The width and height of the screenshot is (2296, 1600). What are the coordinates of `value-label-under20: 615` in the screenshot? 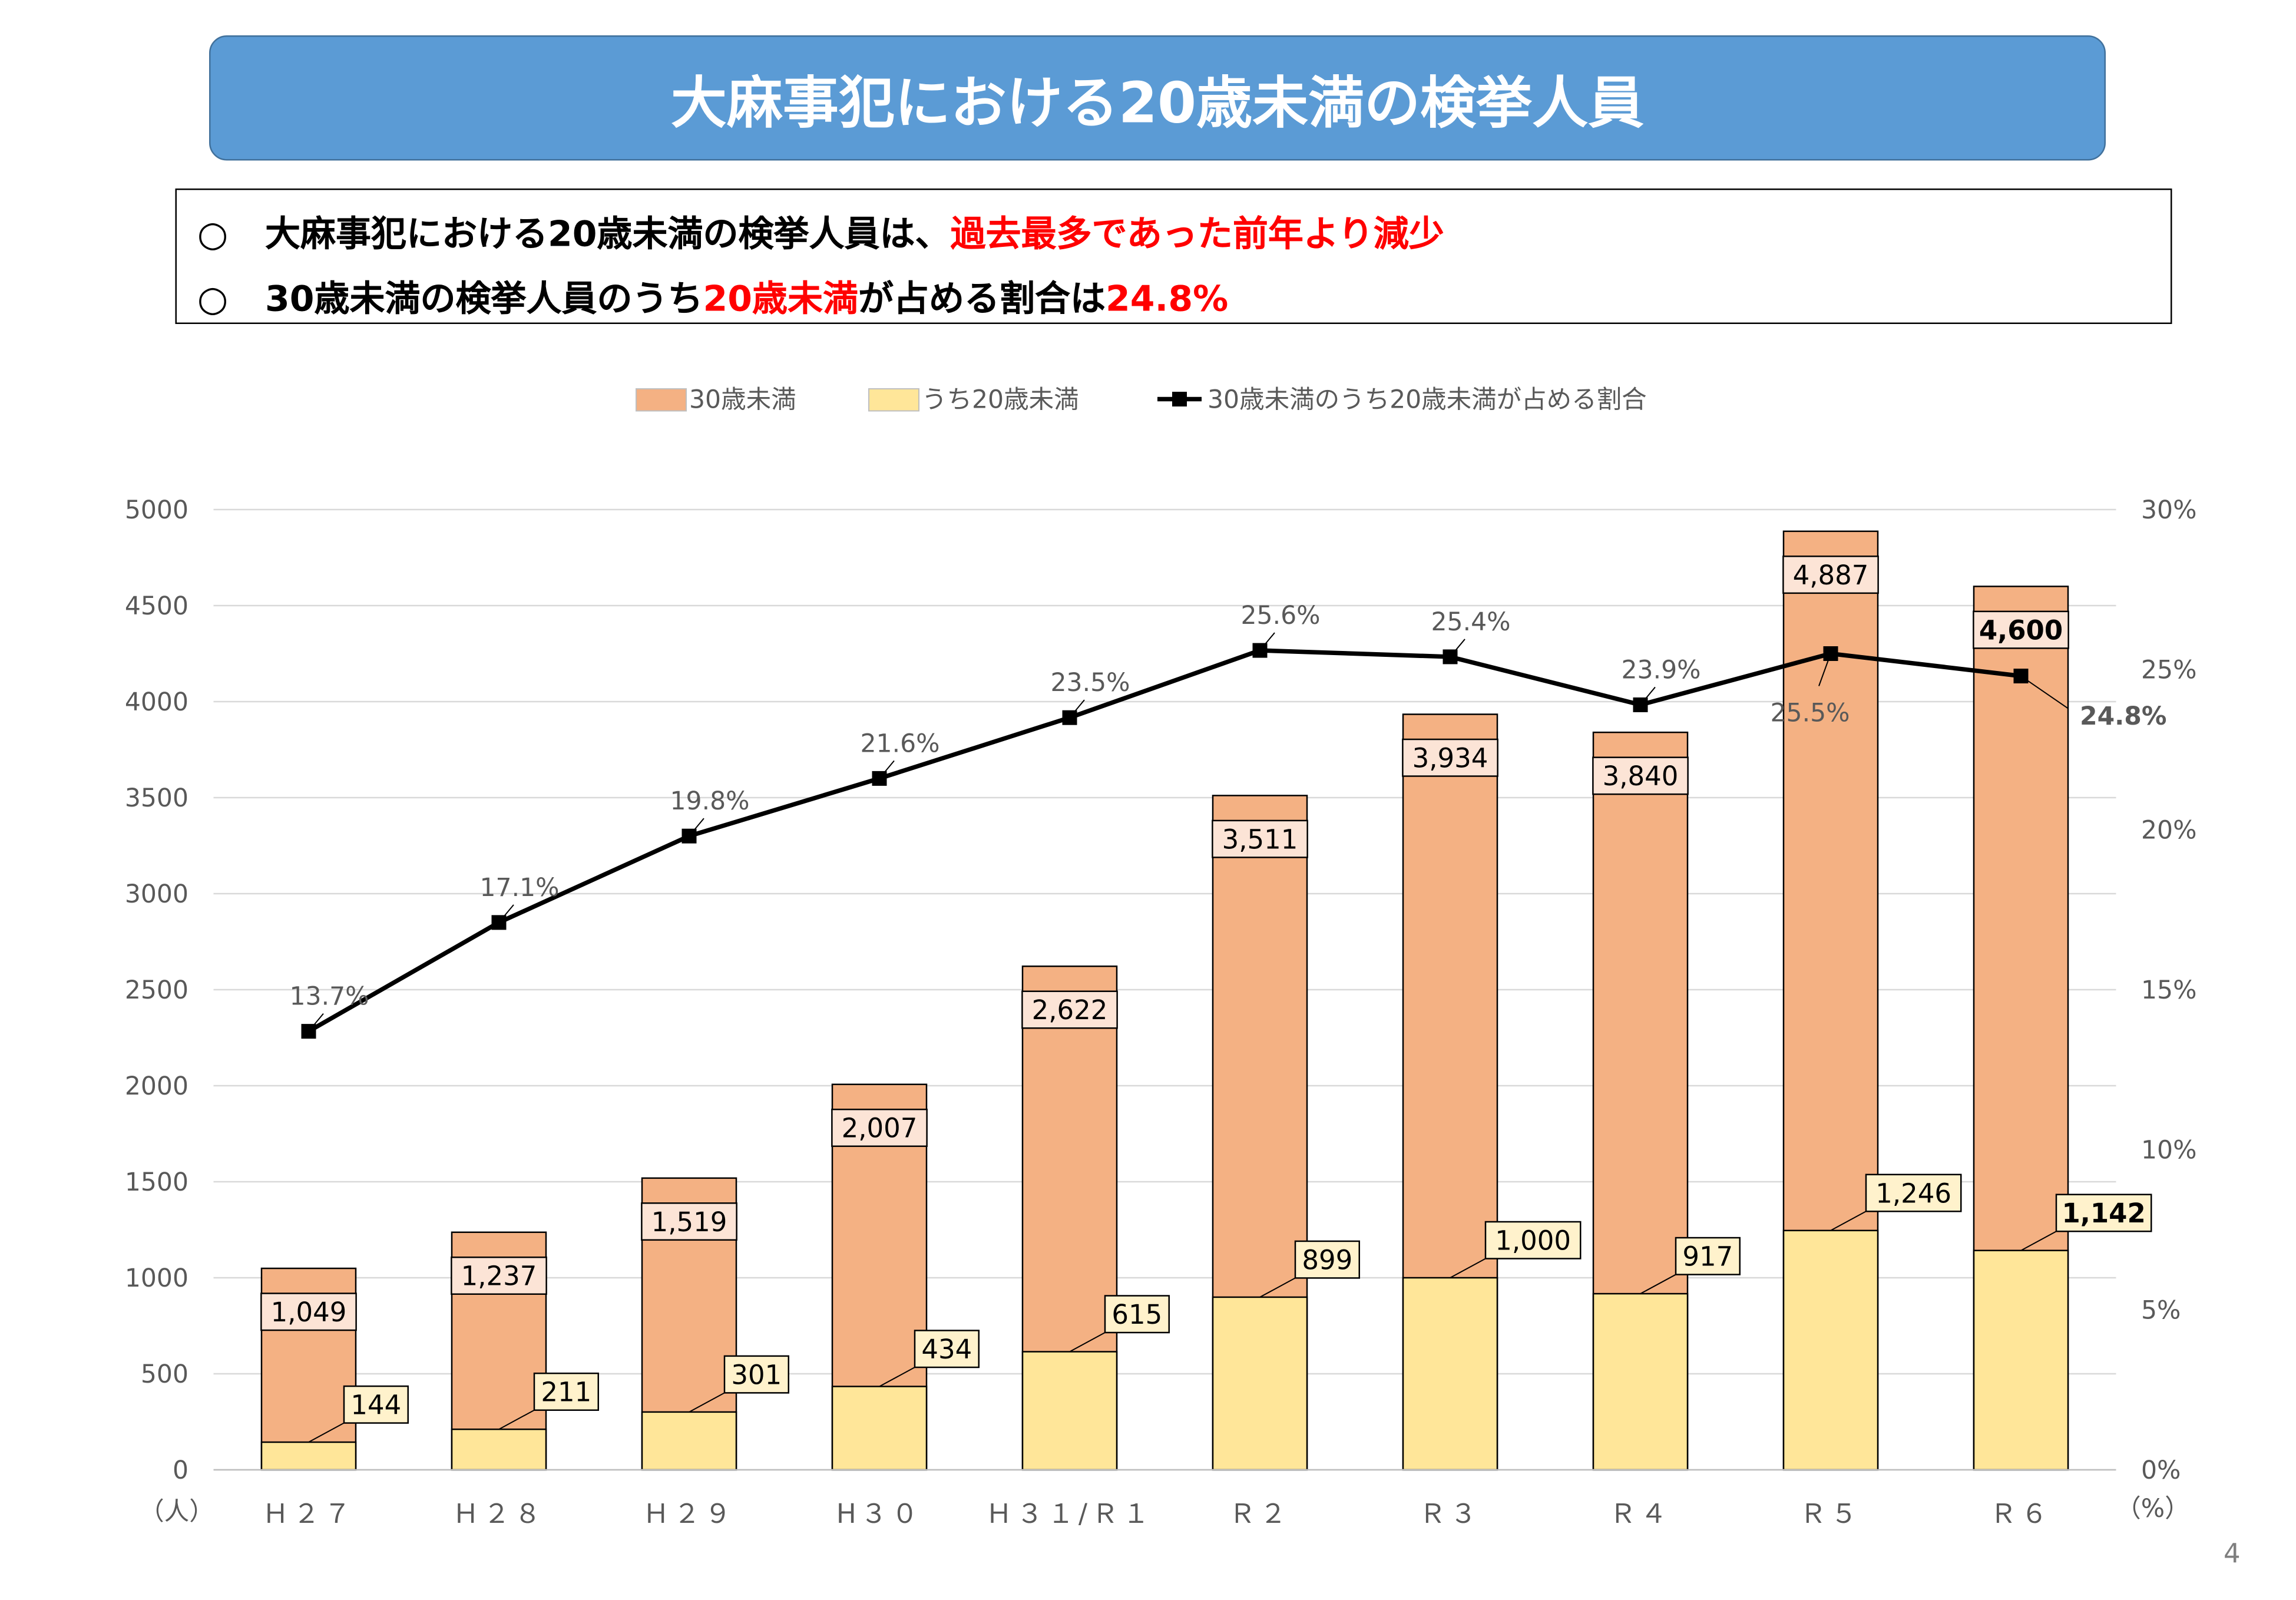 It's located at (1136, 1314).